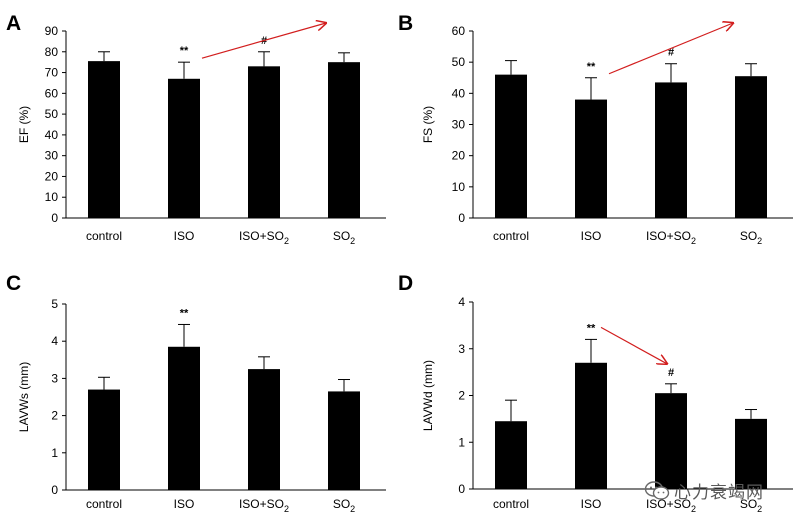 This screenshot has height=522, width=804. I want to click on watermark-text: 心力衰竭网, so click(719, 493).